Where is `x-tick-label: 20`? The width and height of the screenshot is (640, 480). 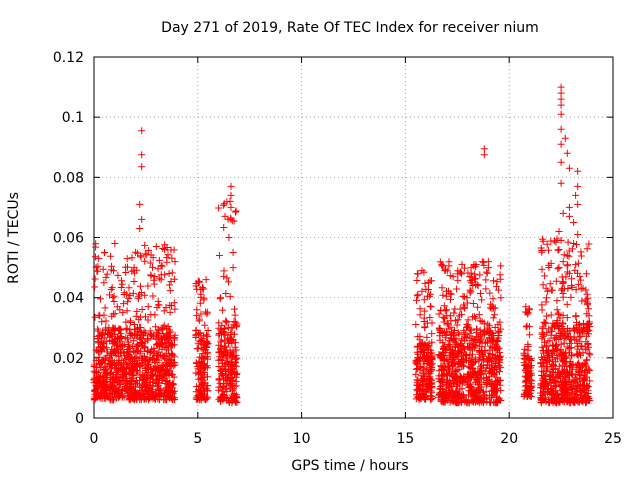
x-tick-label: 20 is located at coordinates (509, 439).